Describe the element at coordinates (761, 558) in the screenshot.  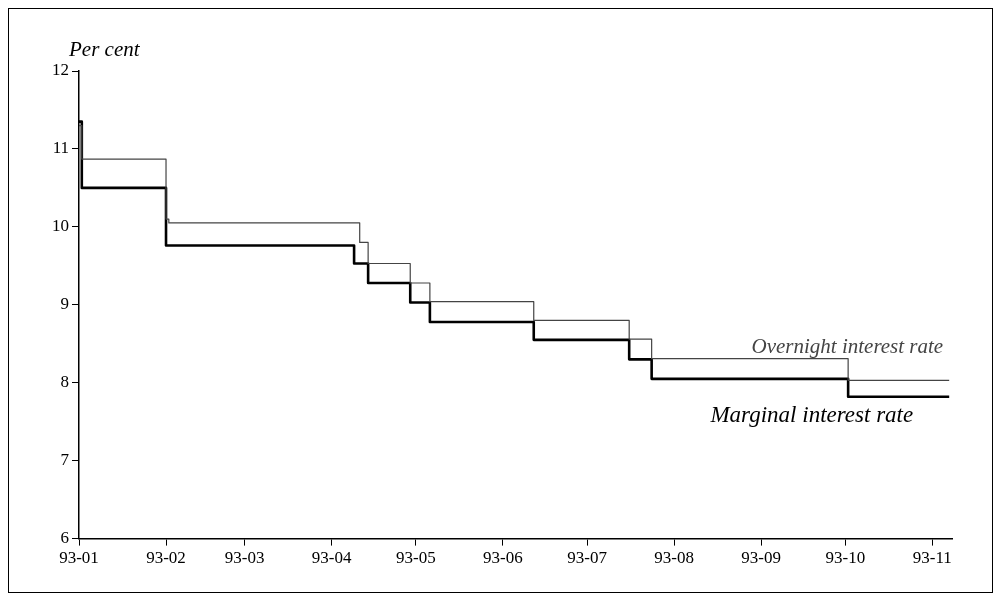
I see `x-tick-label: 93-09` at that location.